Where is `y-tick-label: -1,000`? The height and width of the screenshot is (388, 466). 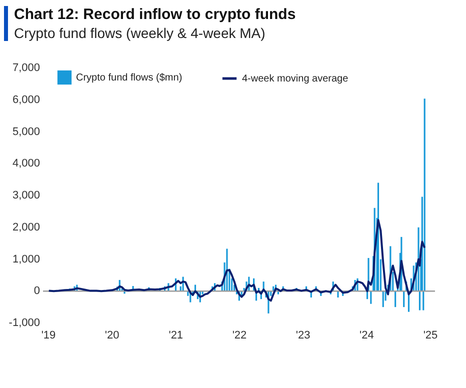
y-tick-label: -1,000 is located at coordinates (24, 323).